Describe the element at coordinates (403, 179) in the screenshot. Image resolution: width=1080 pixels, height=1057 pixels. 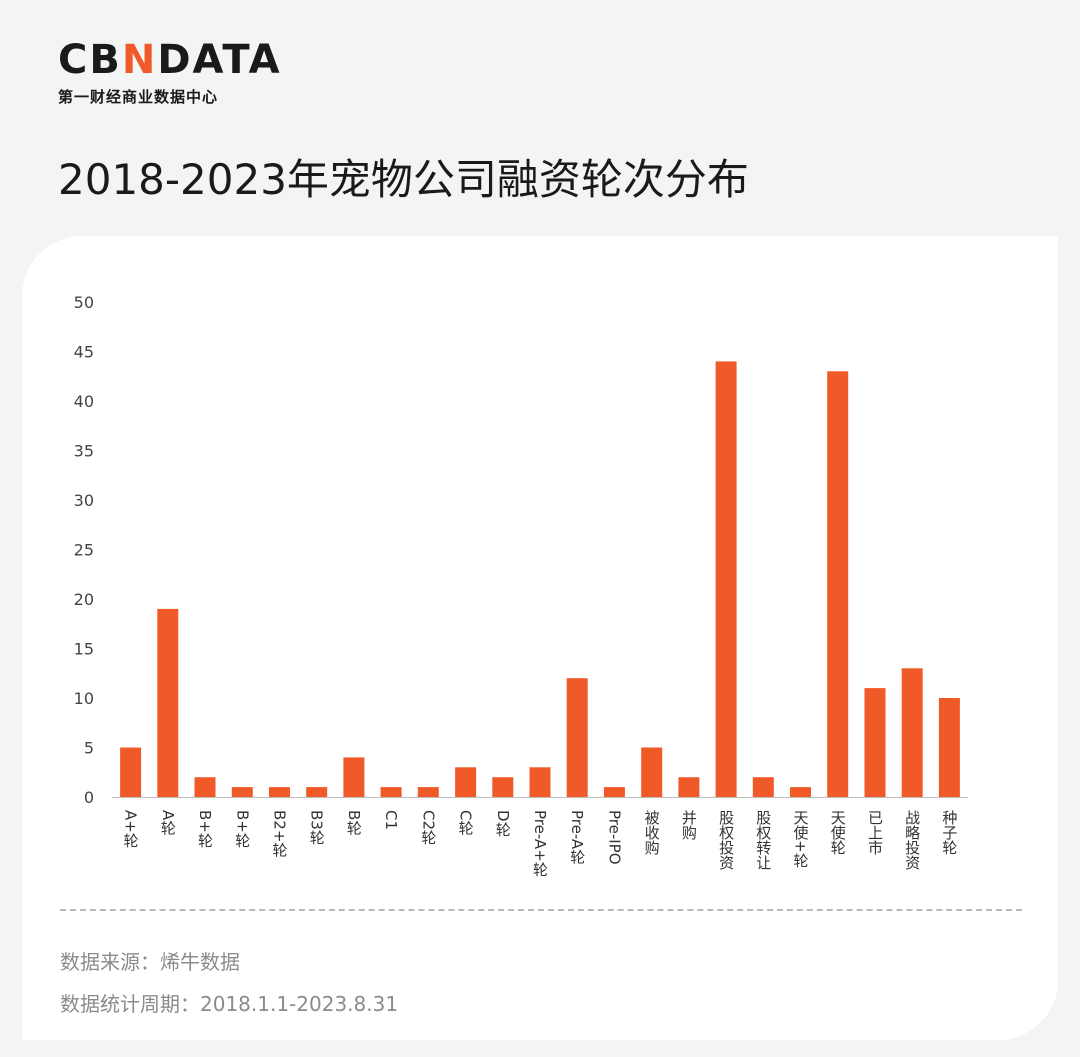
I see `page-title: 2018-2023年宠物公司融资轮次分布` at that location.